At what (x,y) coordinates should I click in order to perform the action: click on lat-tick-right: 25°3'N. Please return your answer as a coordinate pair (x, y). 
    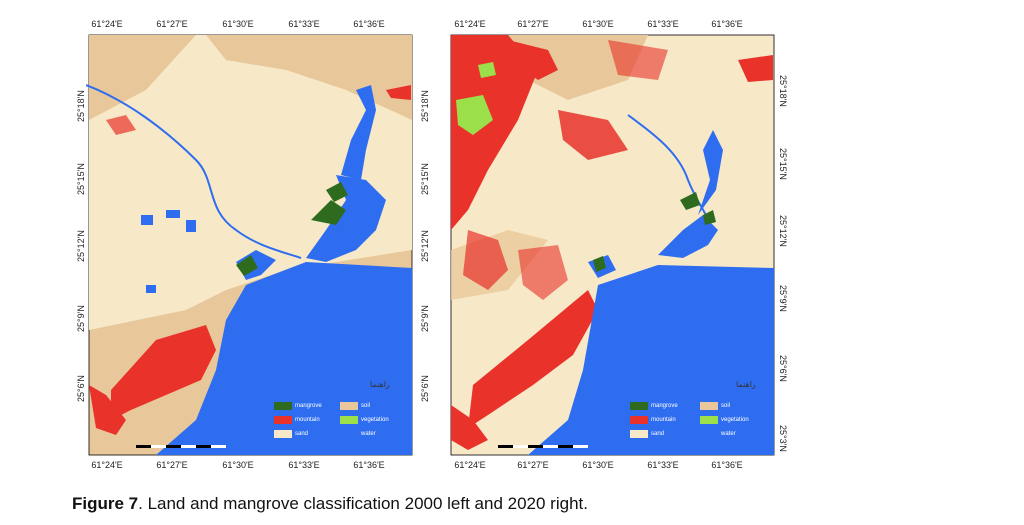
    Looking at the image, I should click on (783, 438).